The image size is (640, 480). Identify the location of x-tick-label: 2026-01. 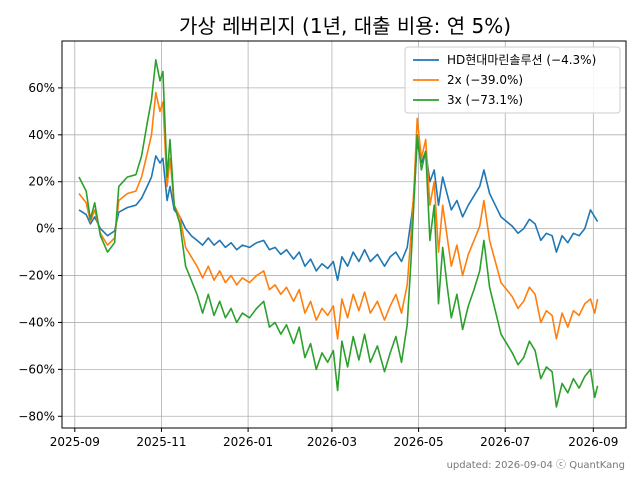
(248, 442).